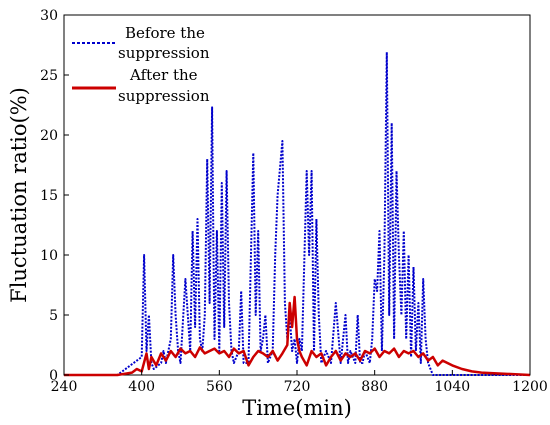 The width and height of the screenshot is (550, 425). What do you see at coordinates (64, 387) in the screenshot?
I see `x-tick-label: 240` at bounding box center [64, 387].